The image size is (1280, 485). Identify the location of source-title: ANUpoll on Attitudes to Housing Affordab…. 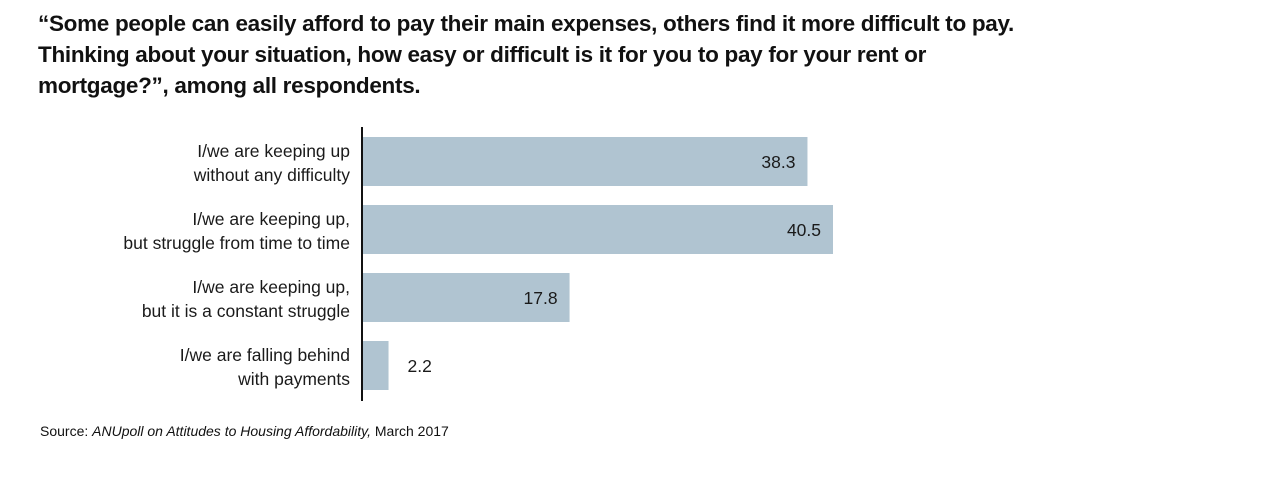
(231, 431).